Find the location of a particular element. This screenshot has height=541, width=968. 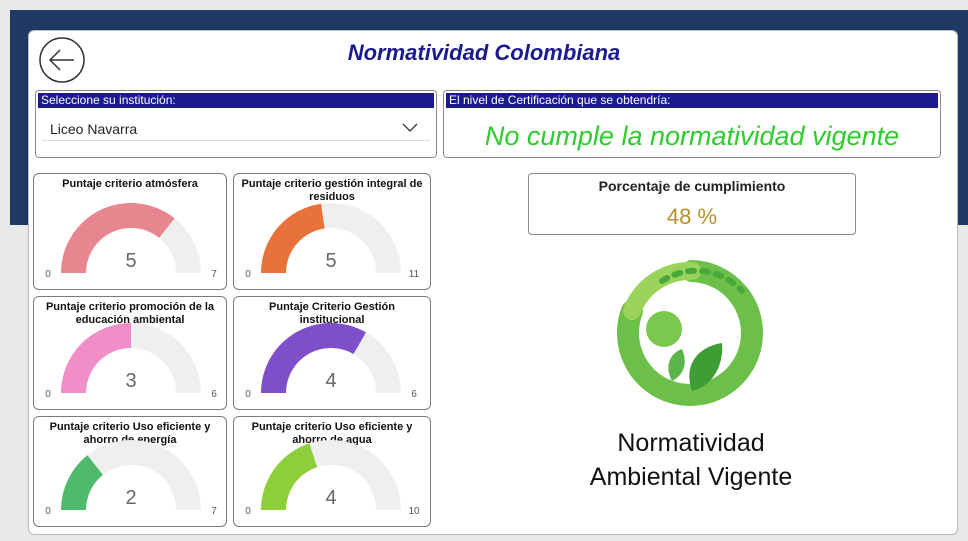

gauge: 0 10 4 is located at coordinates (332, 478).